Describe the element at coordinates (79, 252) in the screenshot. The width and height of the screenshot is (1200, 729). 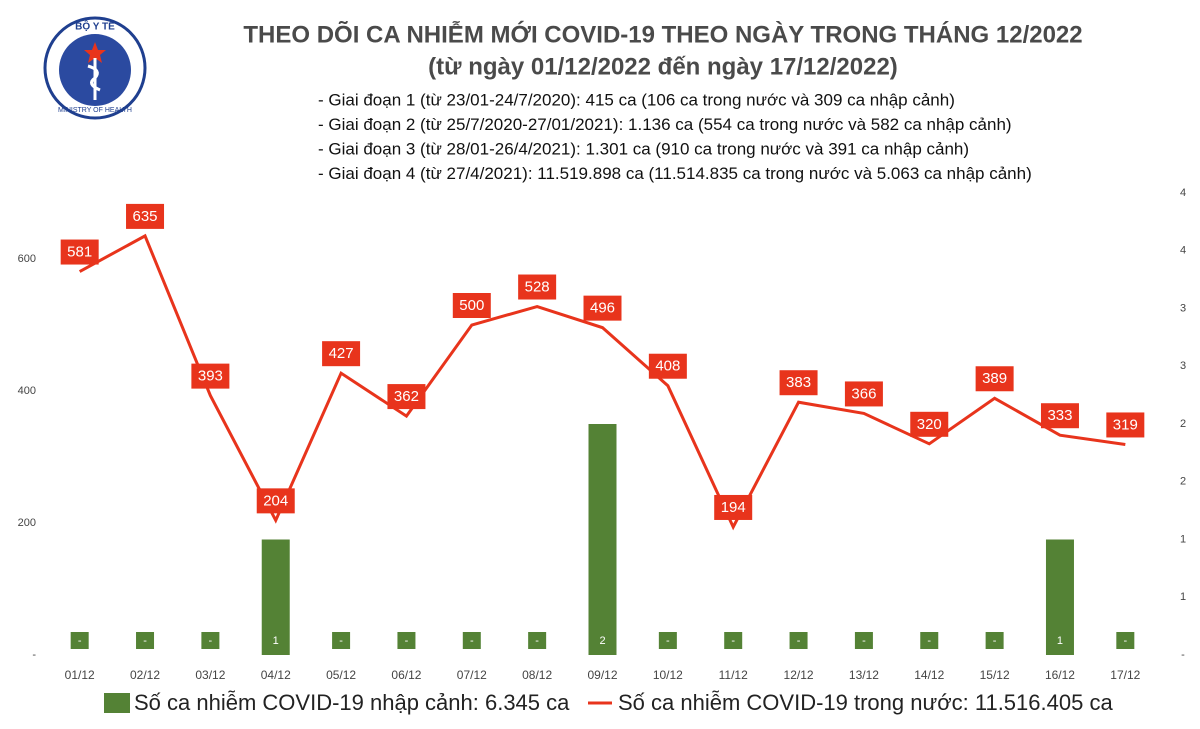
I see `line-value-label: 581` at that location.